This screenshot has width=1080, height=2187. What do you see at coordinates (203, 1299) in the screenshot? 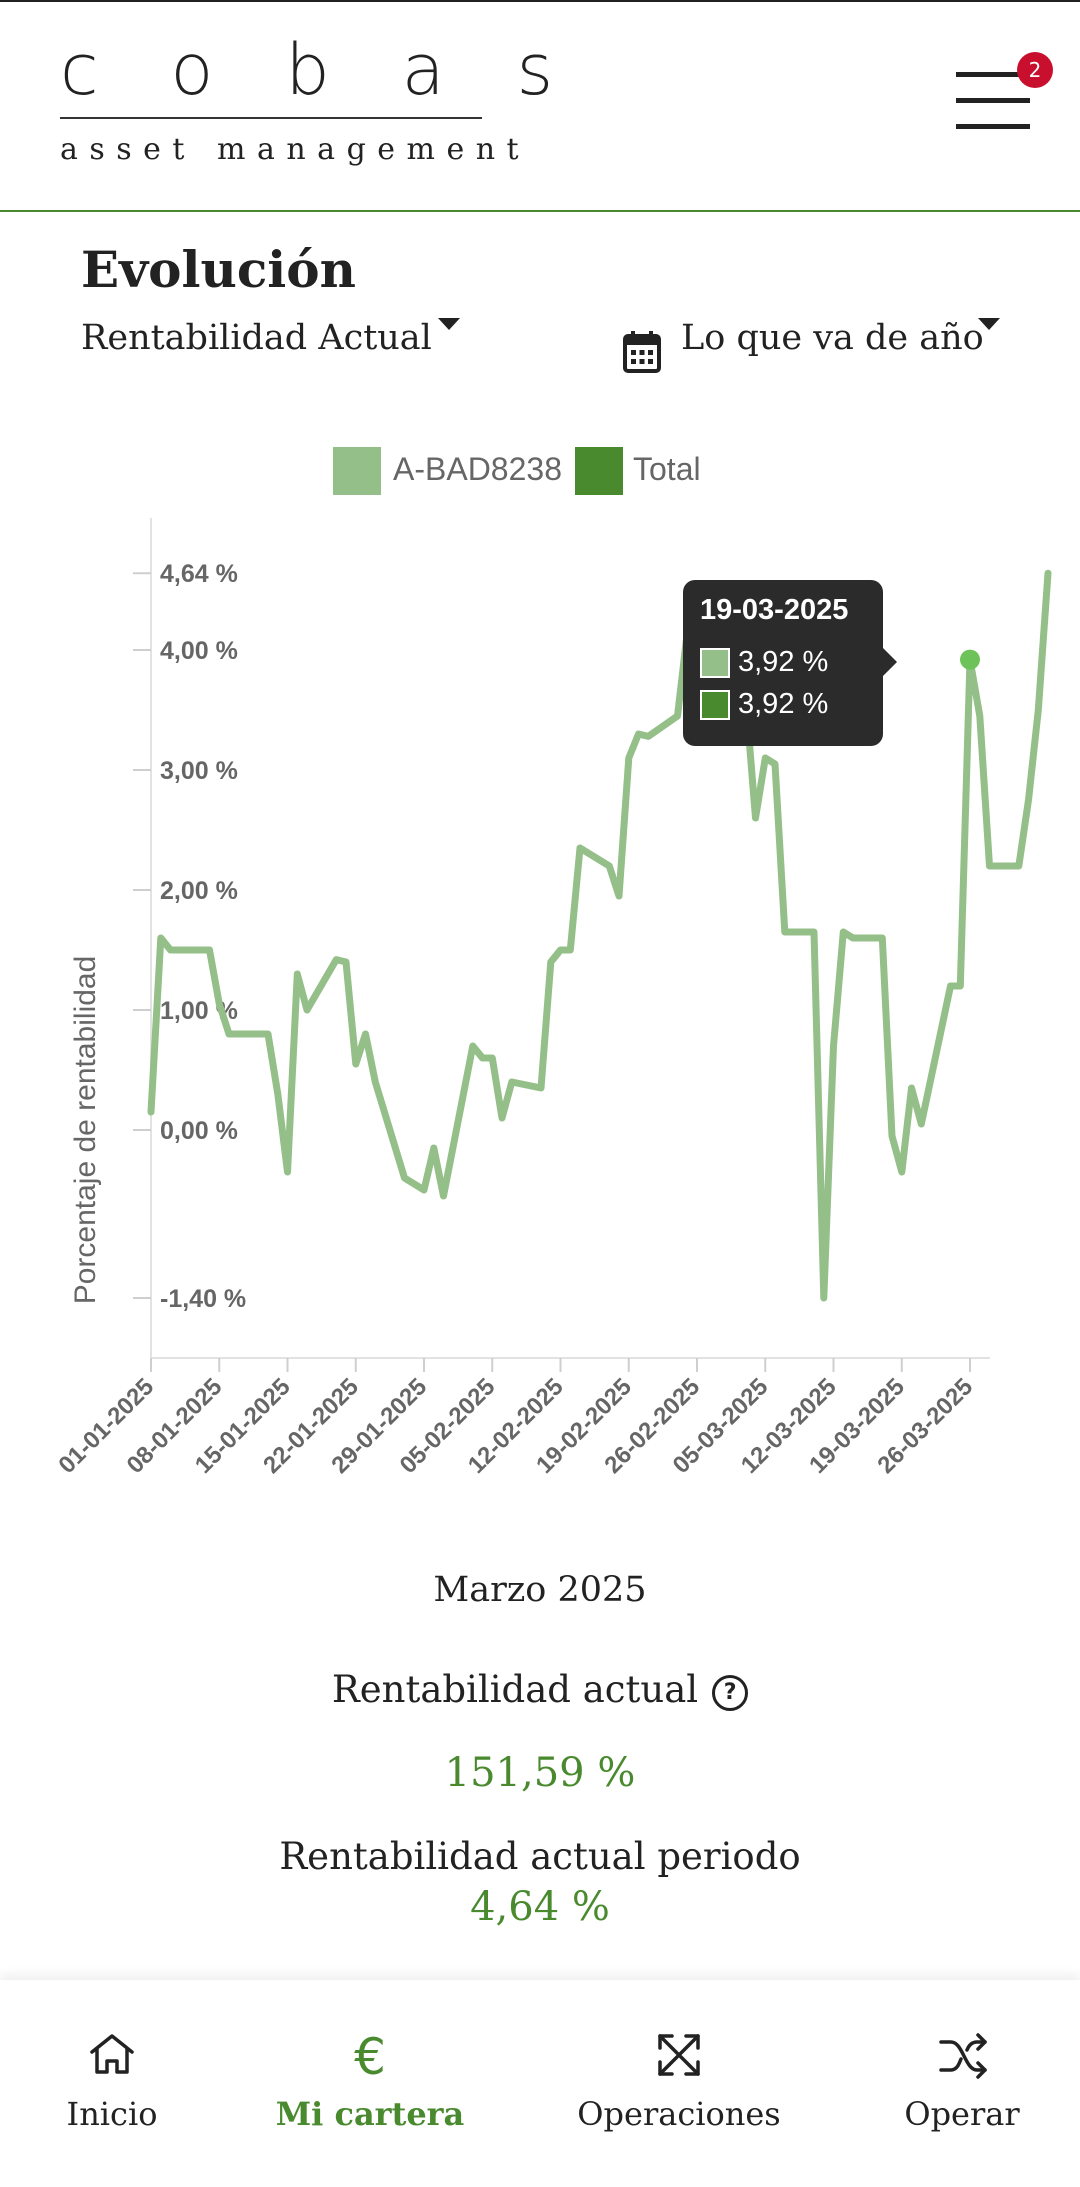
I see `y-tick-label: -1,40 %` at bounding box center [203, 1299].